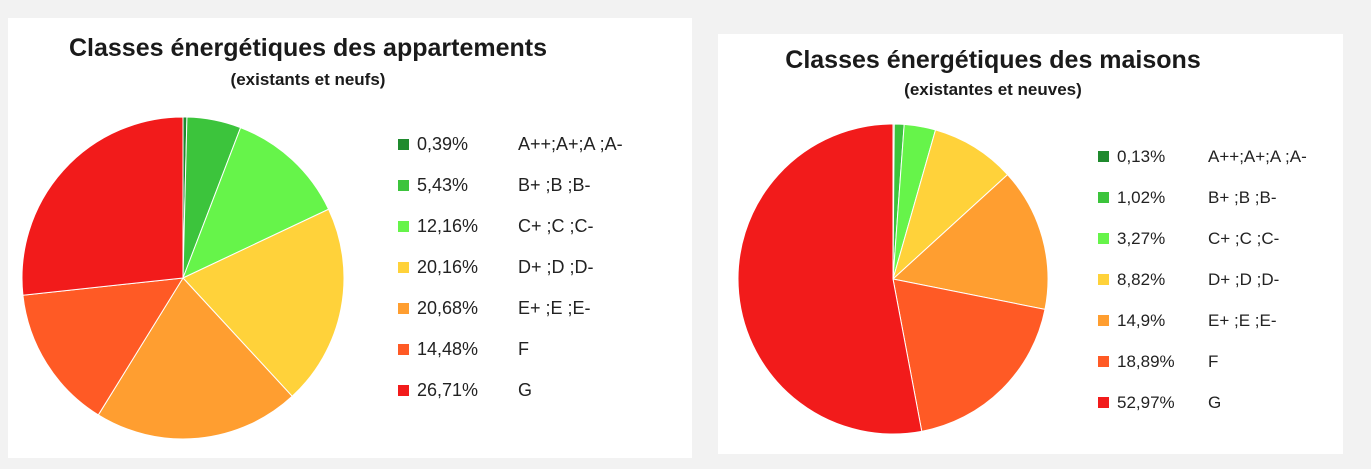 This screenshot has width=1371, height=469. I want to click on legend-entry: 52,97% G, so click(1159, 402).